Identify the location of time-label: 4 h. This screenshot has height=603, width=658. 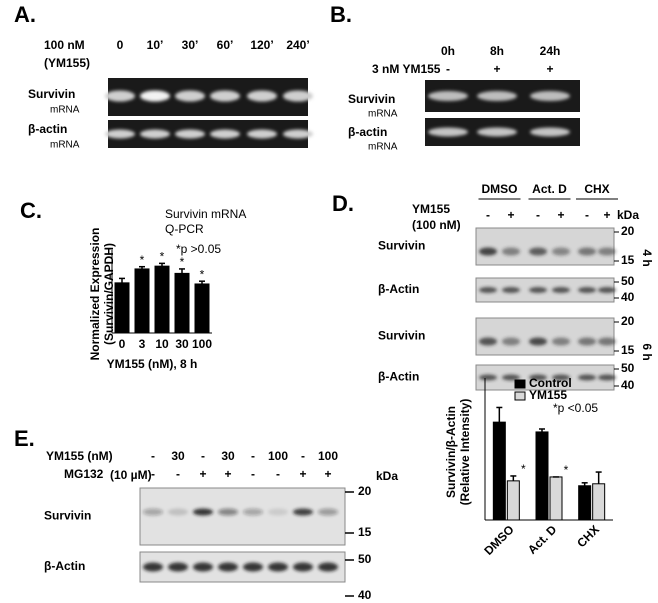
(647, 257).